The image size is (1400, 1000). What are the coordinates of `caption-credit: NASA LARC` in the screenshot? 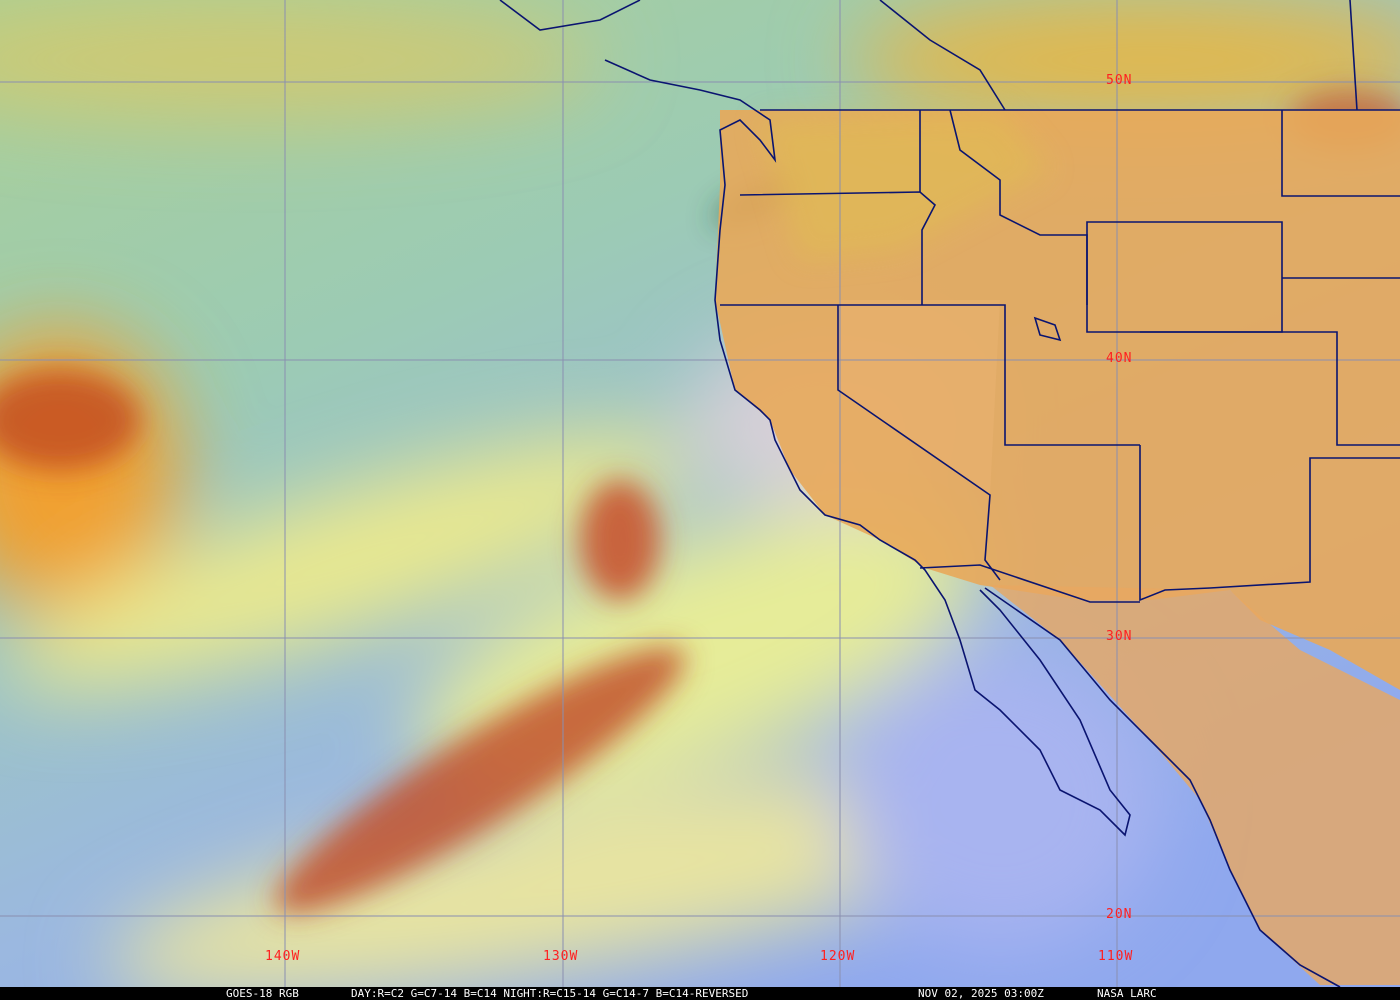 It's located at (1127, 993).